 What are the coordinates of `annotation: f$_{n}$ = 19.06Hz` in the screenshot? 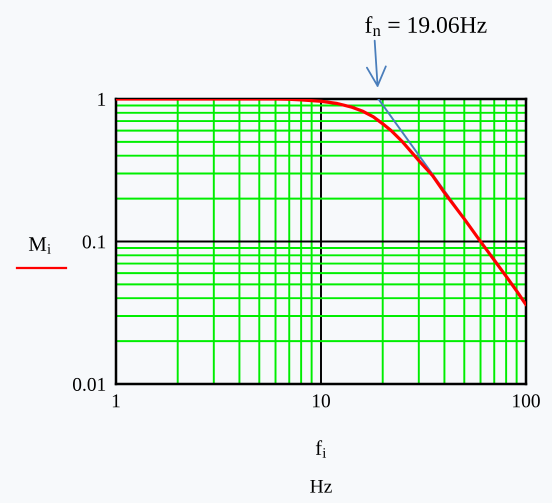 It's located at (426, 26).